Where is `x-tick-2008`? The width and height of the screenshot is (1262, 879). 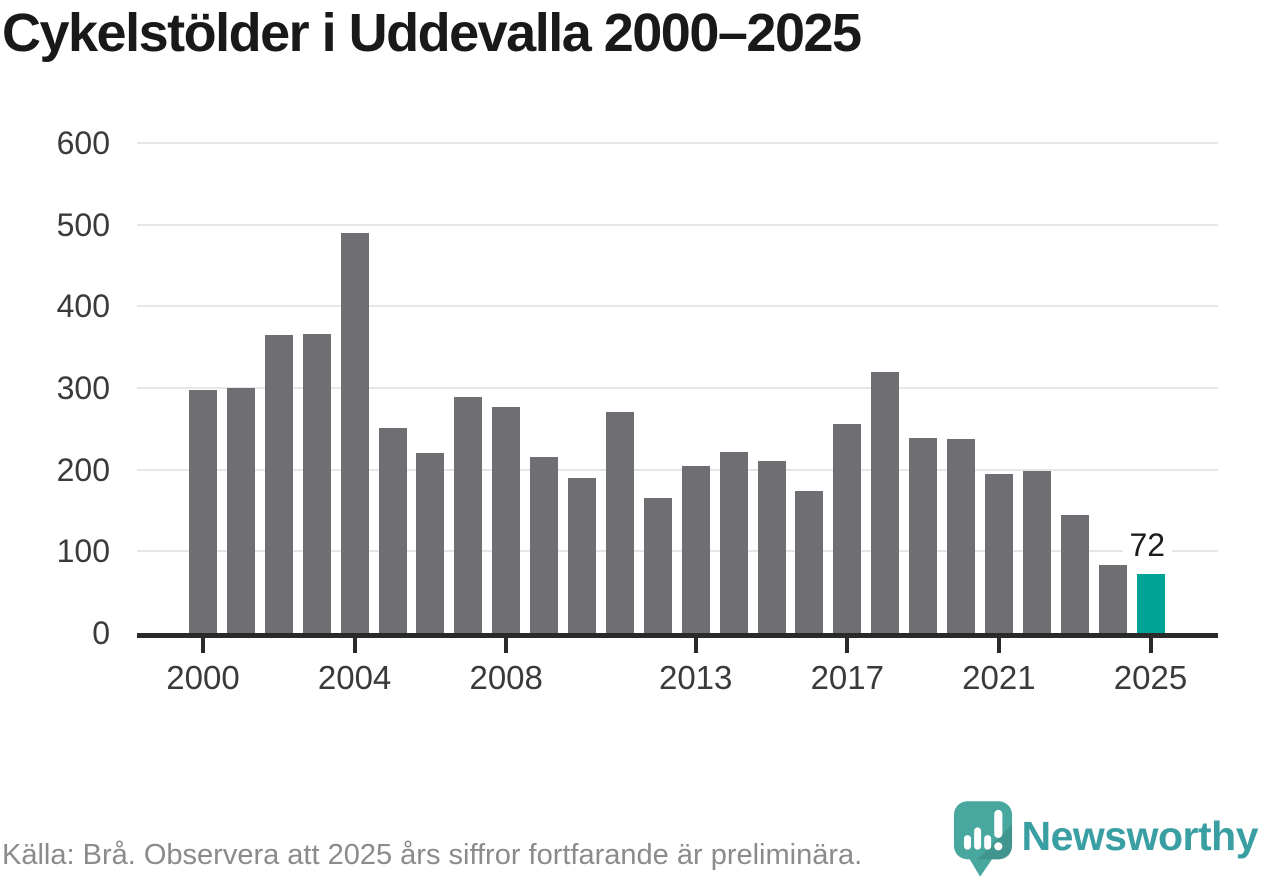 x-tick-2008 is located at coordinates (506, 645).